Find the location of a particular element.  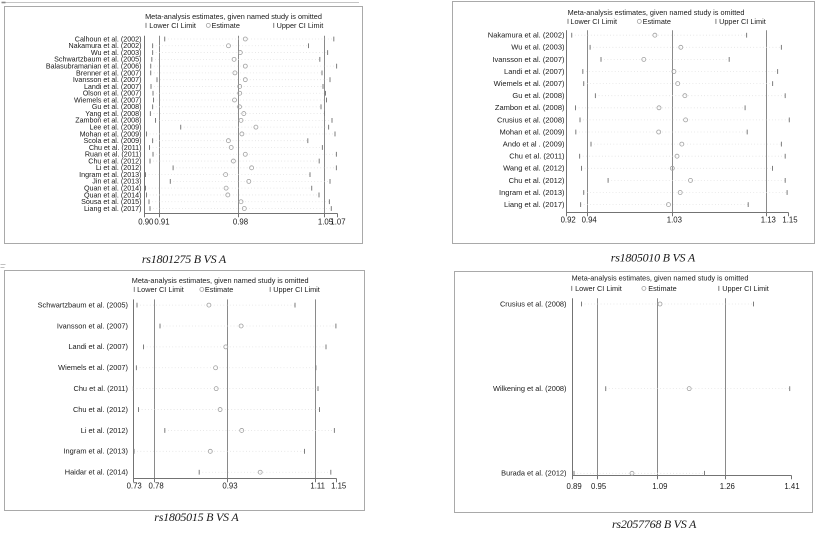

svg-text: 1.41 is located at coordinates (791, 486).